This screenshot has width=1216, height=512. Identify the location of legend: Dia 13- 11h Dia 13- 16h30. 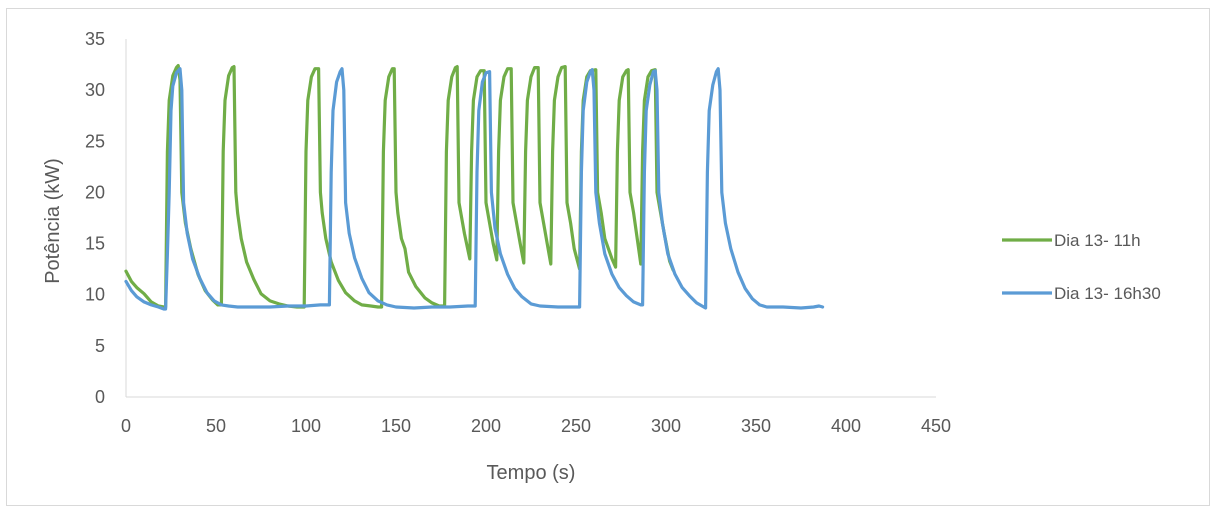
(1081, 267).